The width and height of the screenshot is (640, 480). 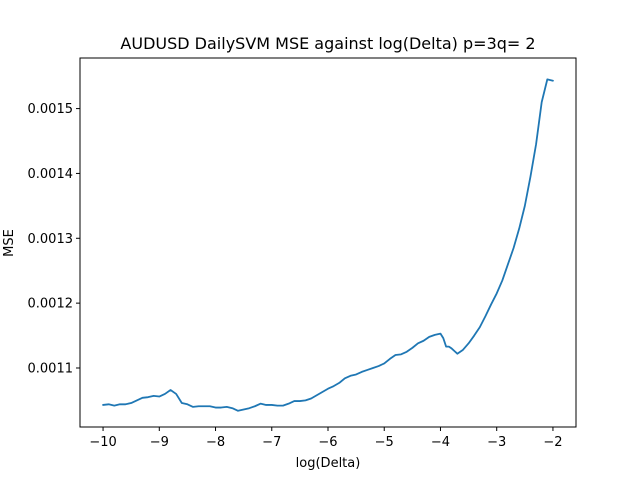 What do you see at coordinates (384, 442) in the screenshot?
I see `x-tick-label: −5` at bounding box center [384, 442].